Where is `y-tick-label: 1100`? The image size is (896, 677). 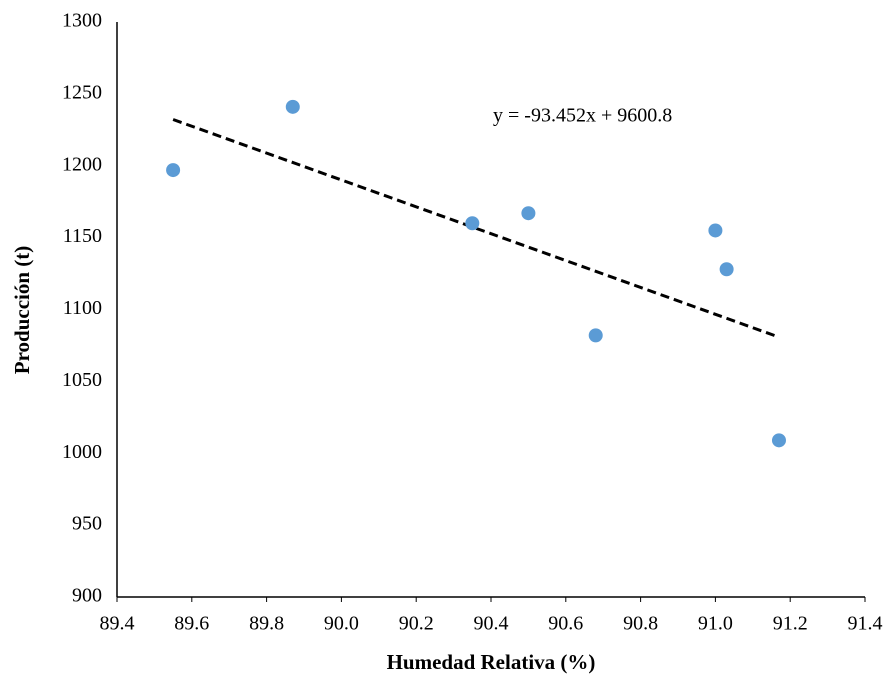
y-tick-label: 1100 is located at coordinates (82, 308).